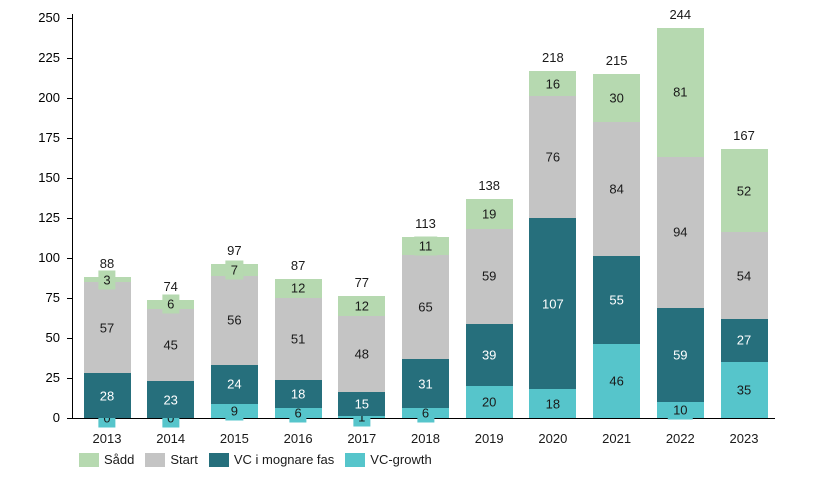  What do you see at coordinates (49, 57) in the screenshot?
I see `y-tick-label: 225` at bounding box center [49, 57].